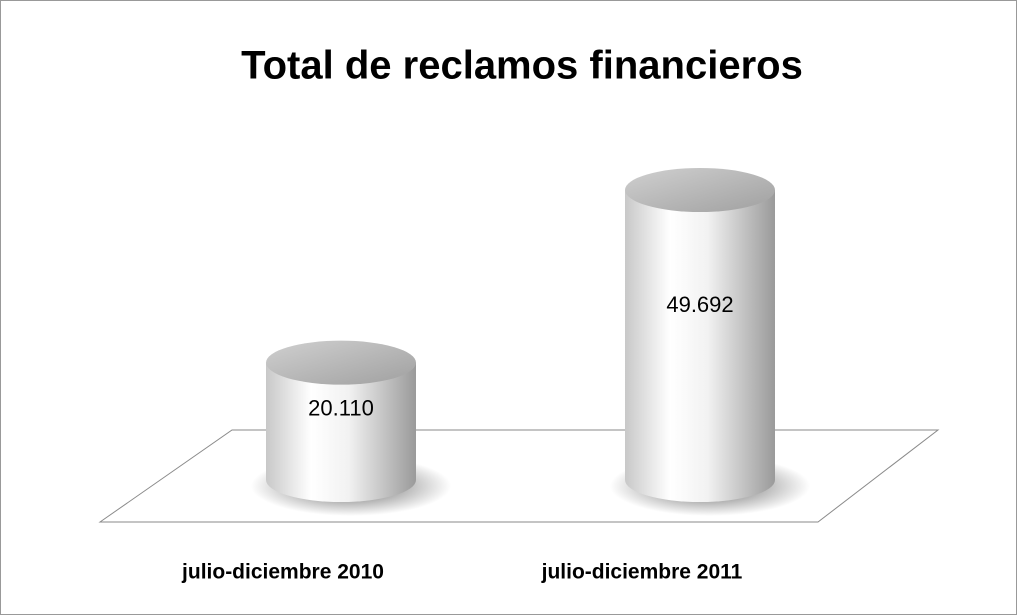 The width and height of the screenshot is (1017, 615). What do you see at coordinates (282, 572) in the screenshot?
I see `x-tick-label: julio-diciembre 2010` at bounding box center [282, 572].